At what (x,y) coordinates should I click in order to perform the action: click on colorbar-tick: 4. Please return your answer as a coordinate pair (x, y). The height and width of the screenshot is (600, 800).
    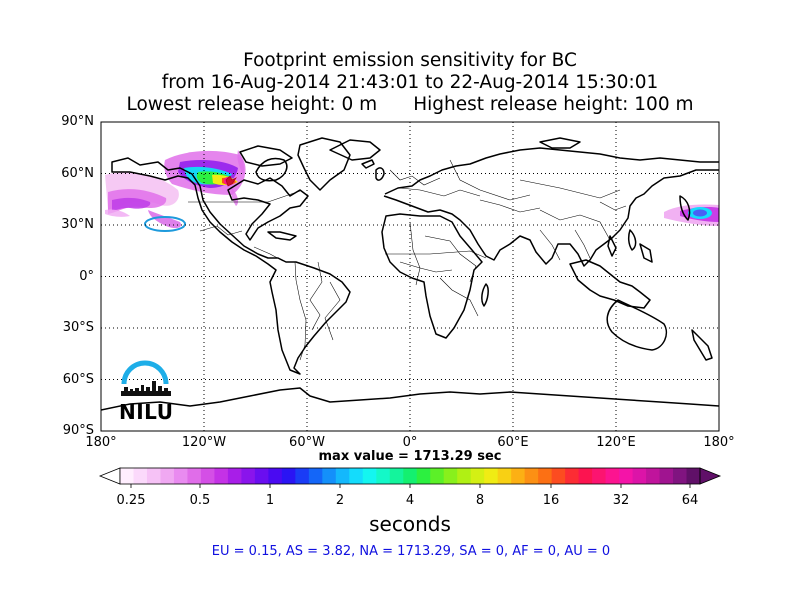
    Looking at the image, I should click on (410, 500).